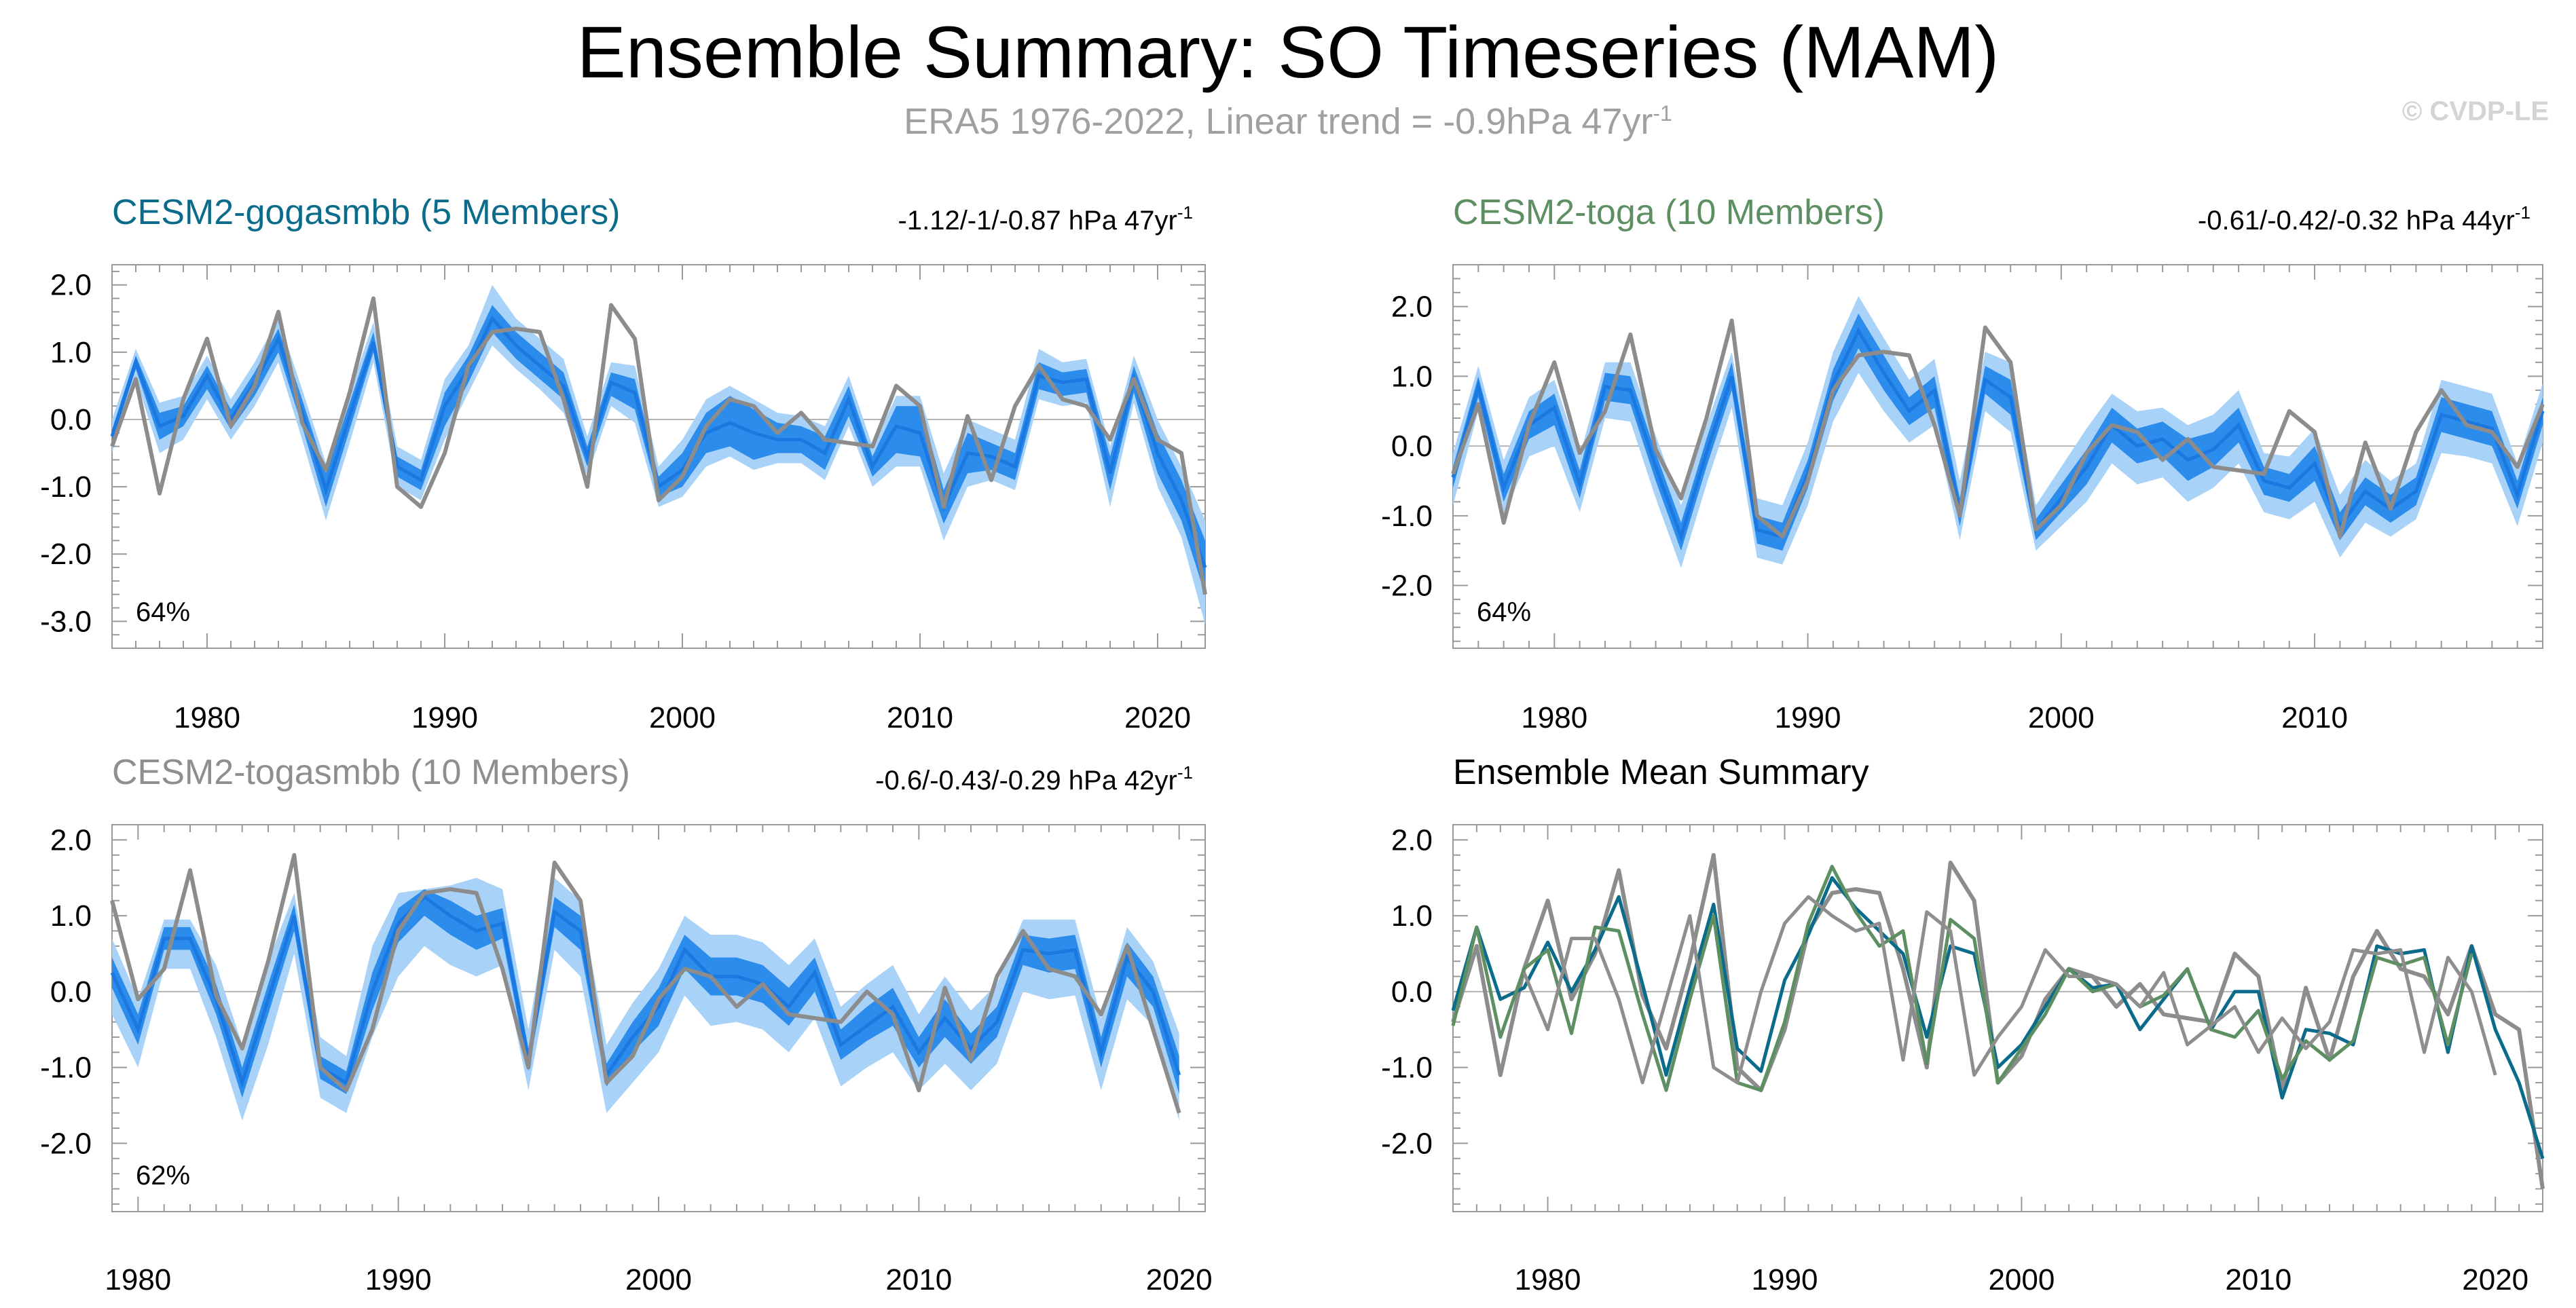 The image size is (2576, 1308). I want to click on trend-text: -0.6/-0.43/-0.29 hPa 42yr, so click(1026, 781).